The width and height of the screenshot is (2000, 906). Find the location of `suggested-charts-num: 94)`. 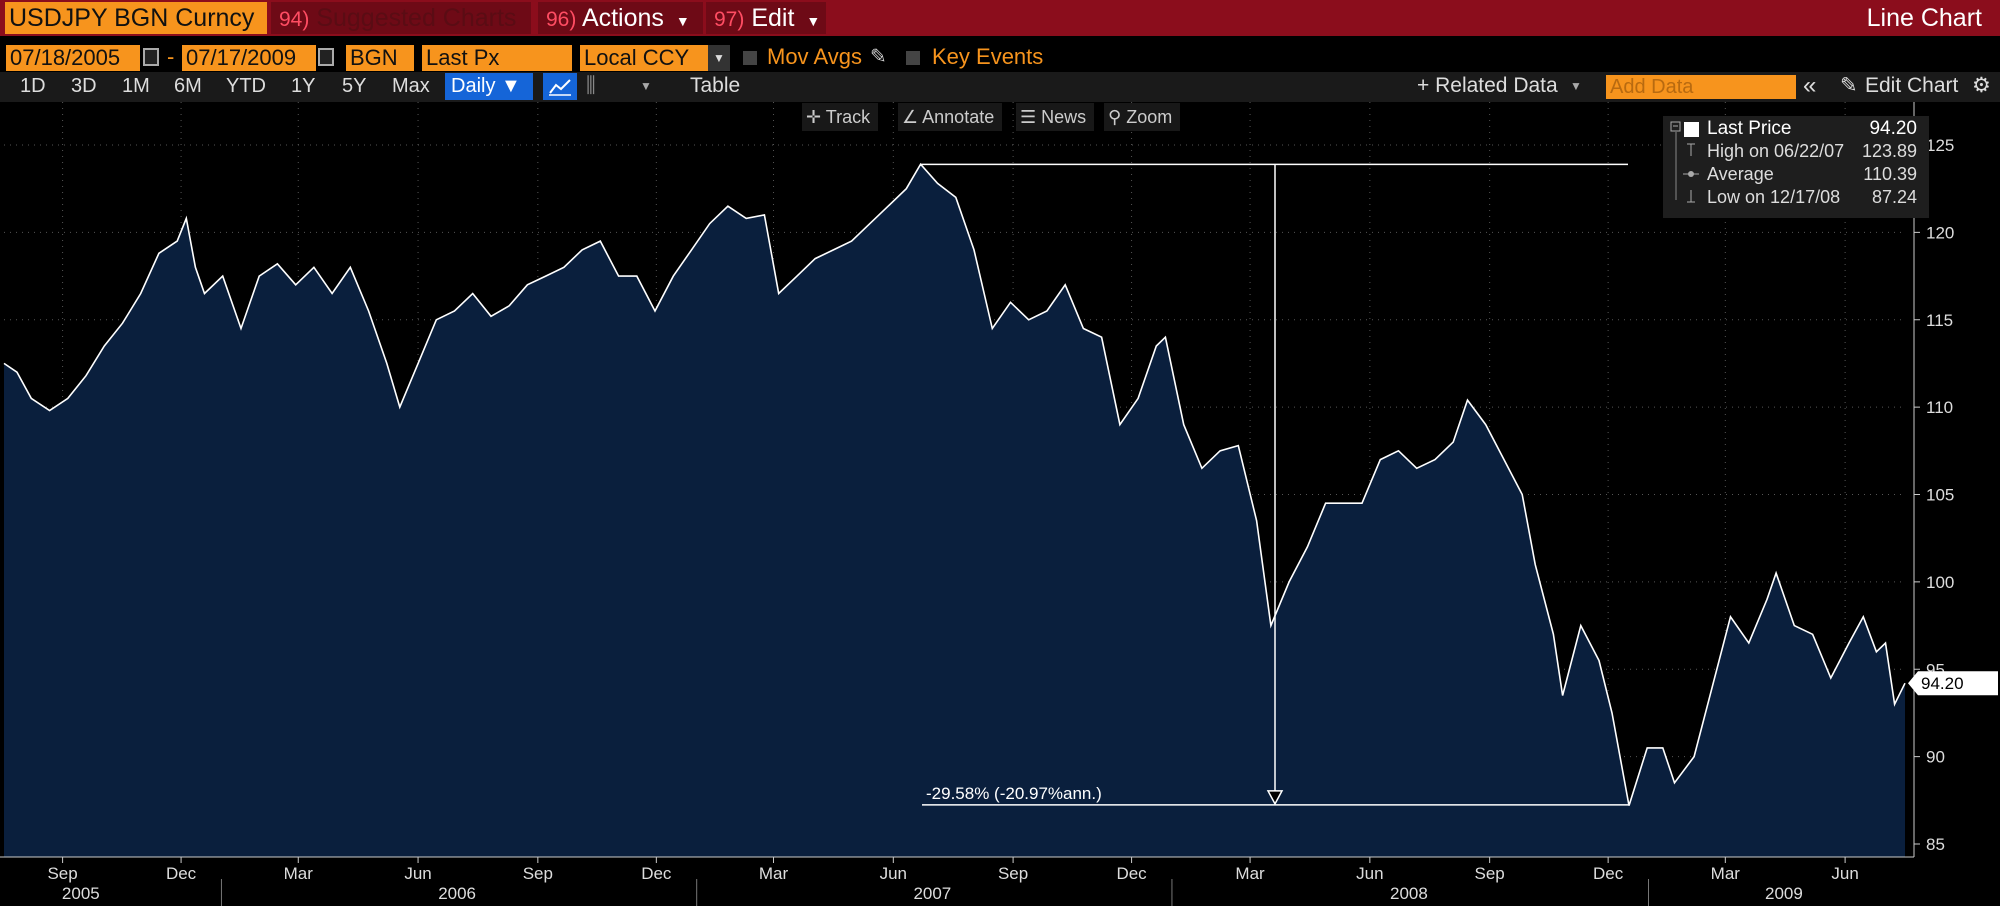

suggested-charts-num: 94) is located at coordinates (294, 19).